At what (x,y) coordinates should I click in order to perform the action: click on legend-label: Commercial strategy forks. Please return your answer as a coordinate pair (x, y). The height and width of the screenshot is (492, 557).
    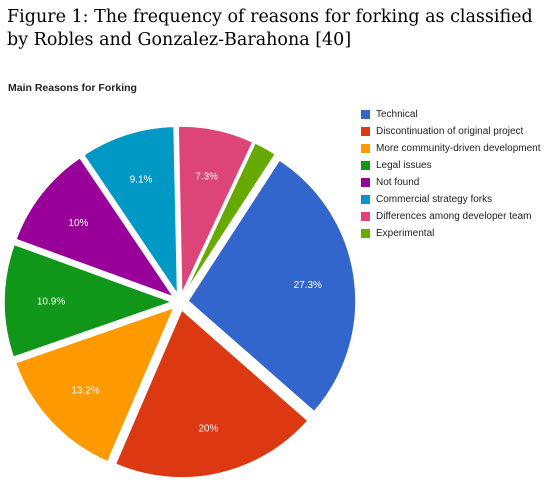
    Looking at the image, I should click on (434, 199).